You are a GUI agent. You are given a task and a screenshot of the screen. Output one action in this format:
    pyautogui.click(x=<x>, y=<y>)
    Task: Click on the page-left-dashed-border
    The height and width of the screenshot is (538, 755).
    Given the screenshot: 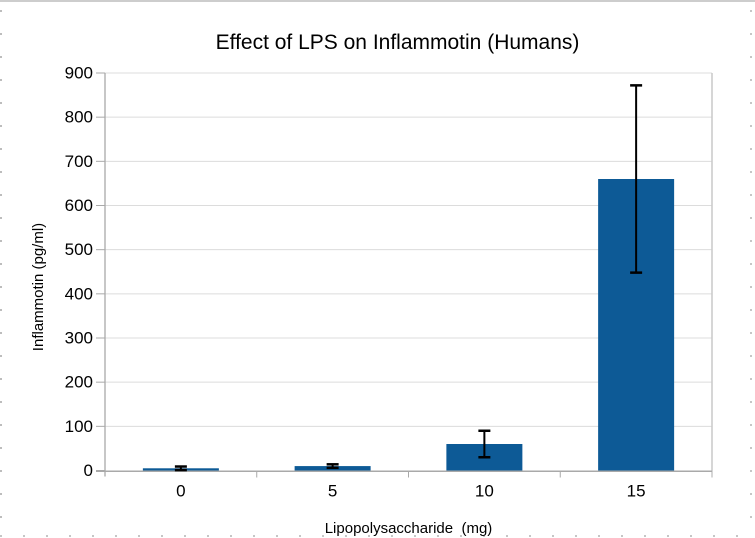 What is the action you would take?
    pyautogui.click(x=1, y=274)
    